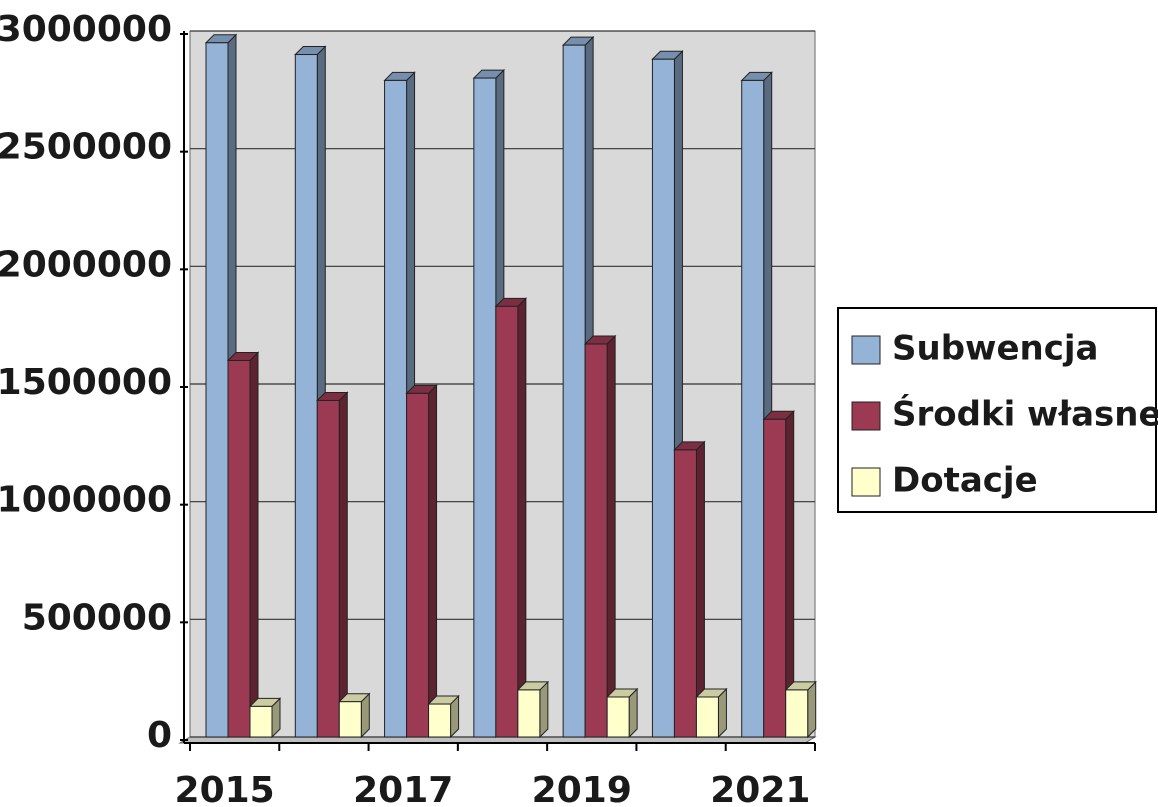 This screenshot has width=1158, height=807. Describe the element at coordinates (1025, 414) in the screenshot. I see `legend-label: Środki własne` at that location.